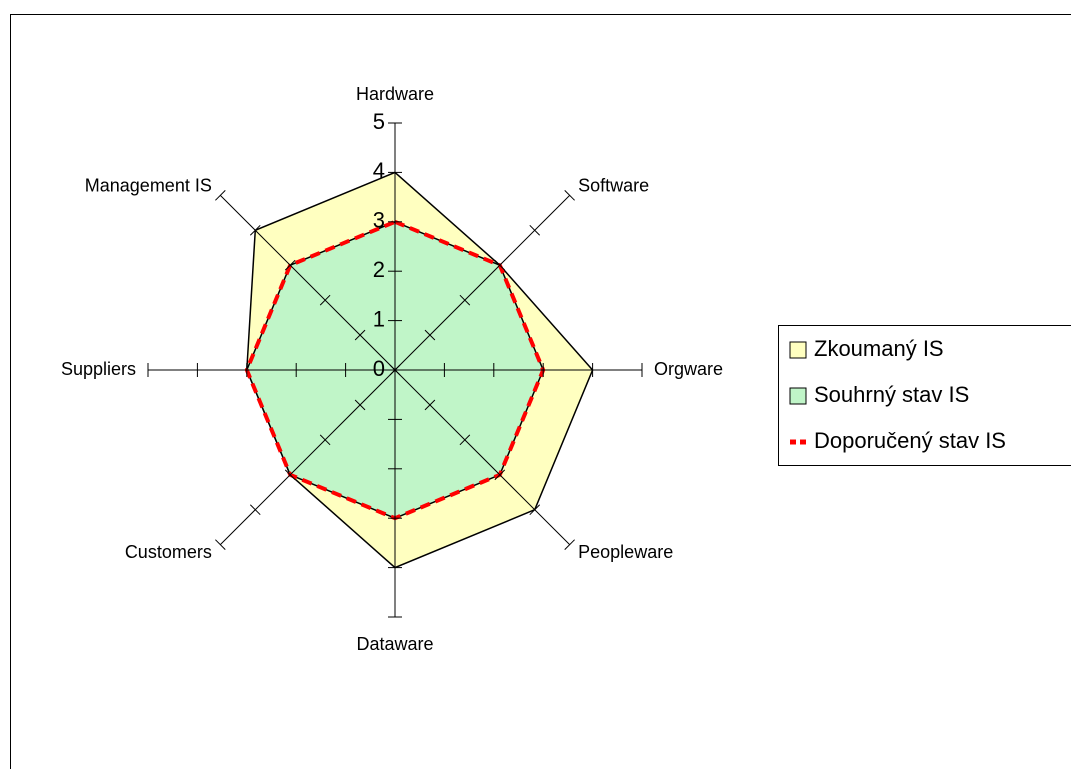 This screenshot has width=1071, height=774. What do you see at coordinates (613, 186) in the screenshot?
I see `category-label: Software` at bounding box center [613, 186].